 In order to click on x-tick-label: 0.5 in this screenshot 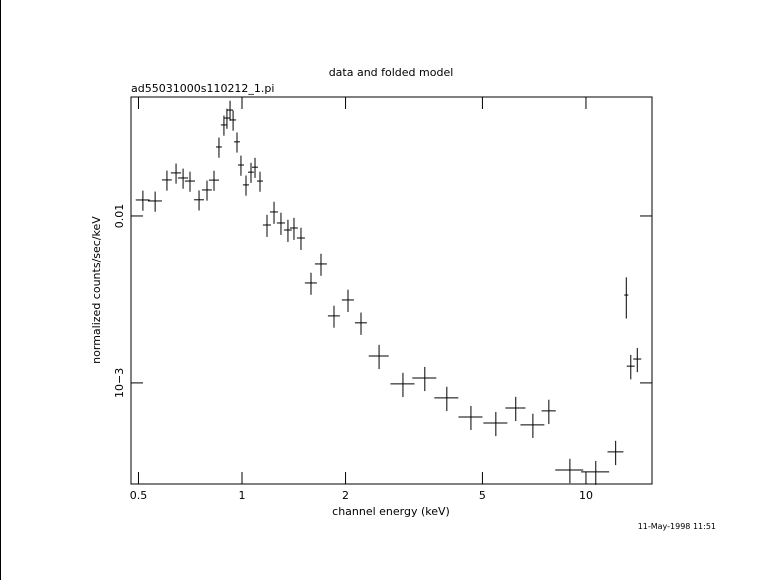, I will do `click(139, 495)`.